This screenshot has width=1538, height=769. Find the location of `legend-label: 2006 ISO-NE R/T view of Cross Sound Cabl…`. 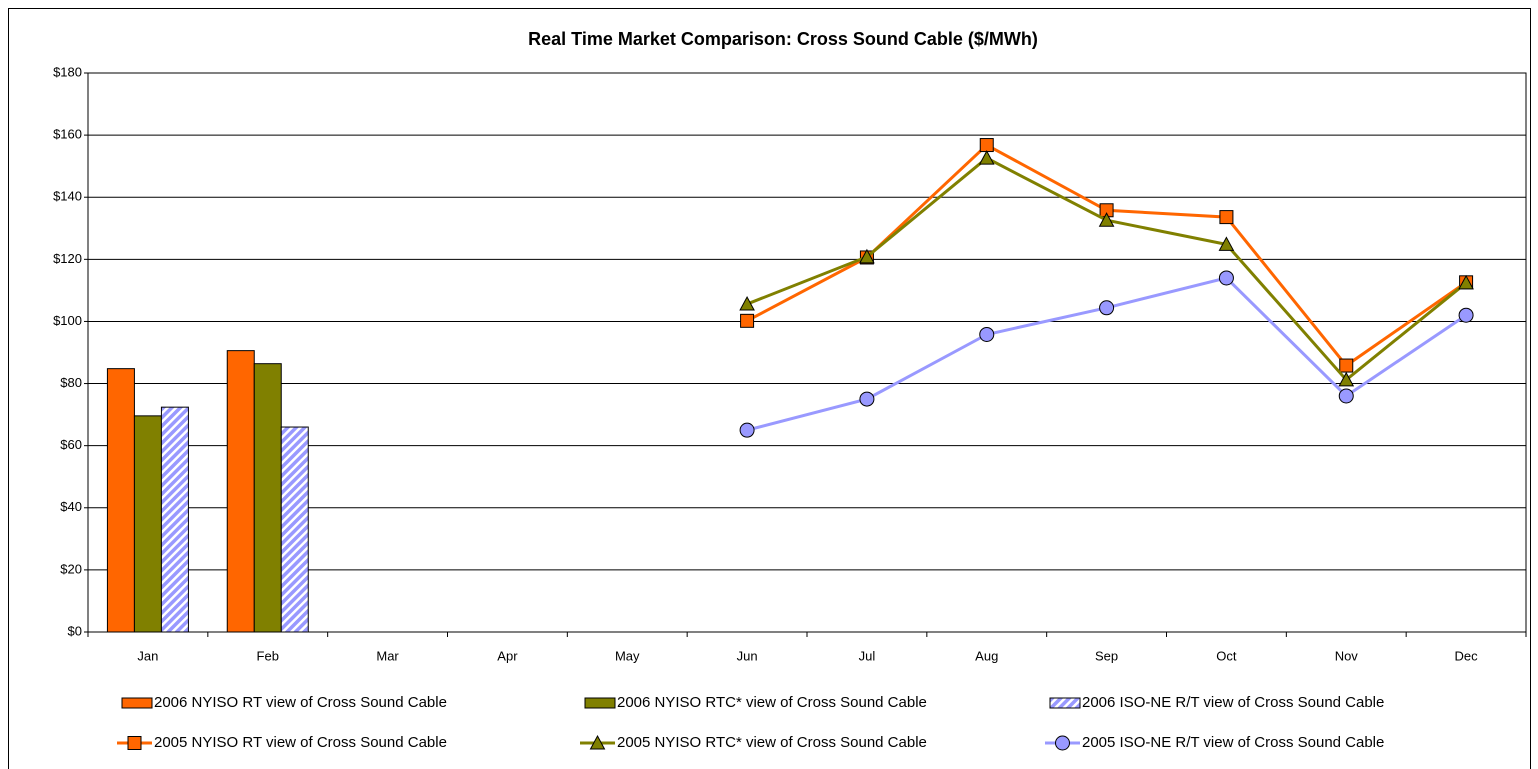

legend-label: 2006 ISO-NE R/T view of Cross Sound Cabl… is located at coordinates (1233, 702).